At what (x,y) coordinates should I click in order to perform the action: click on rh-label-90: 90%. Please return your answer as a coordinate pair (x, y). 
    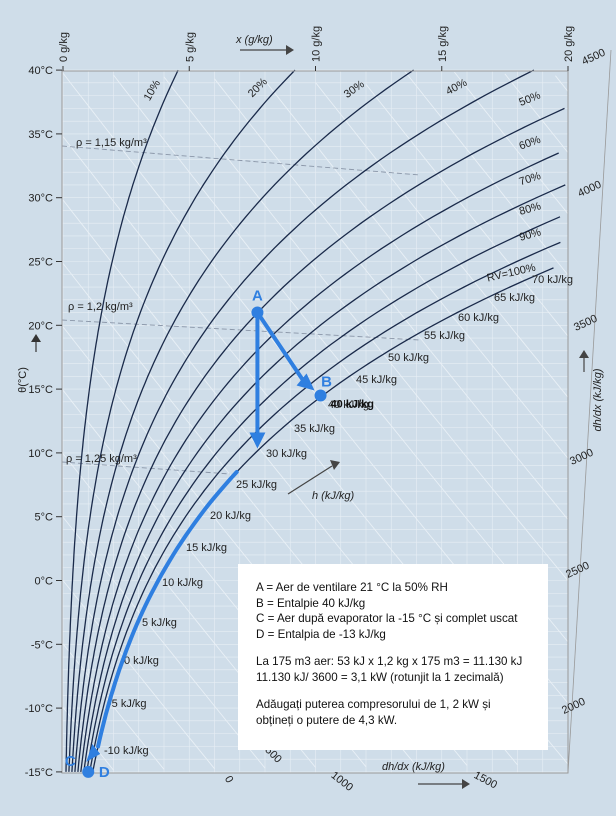
    Looking at the image, I should click on (530, 234).